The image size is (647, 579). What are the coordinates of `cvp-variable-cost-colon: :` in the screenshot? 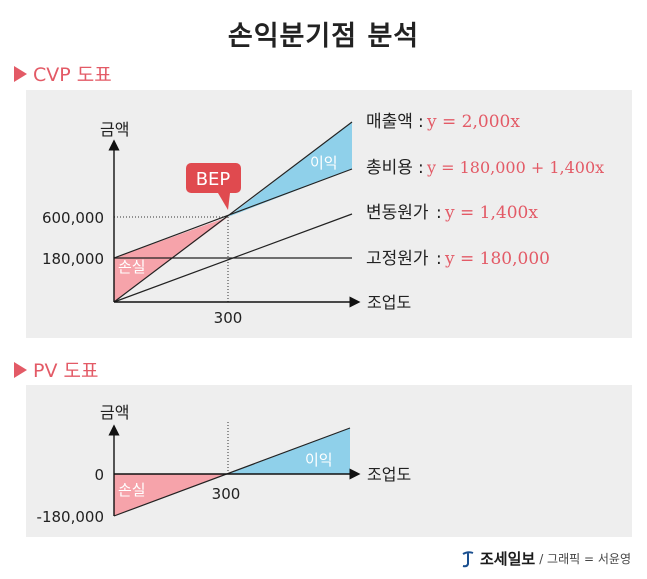 It's located at (439, 213).